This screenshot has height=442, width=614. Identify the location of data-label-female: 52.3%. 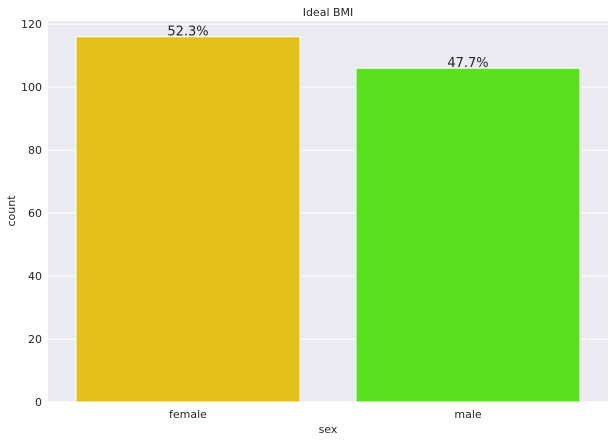
(187, 32).